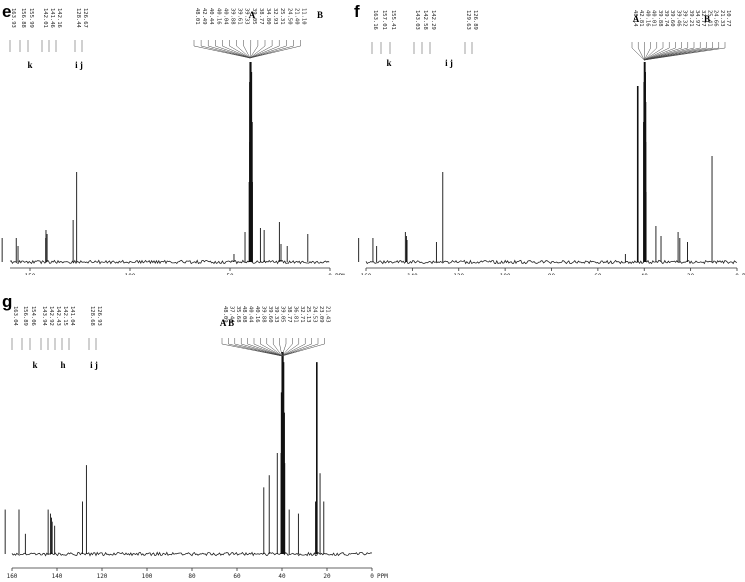  I want to click on peak-shift-label: 155.99, so click(31, 18).